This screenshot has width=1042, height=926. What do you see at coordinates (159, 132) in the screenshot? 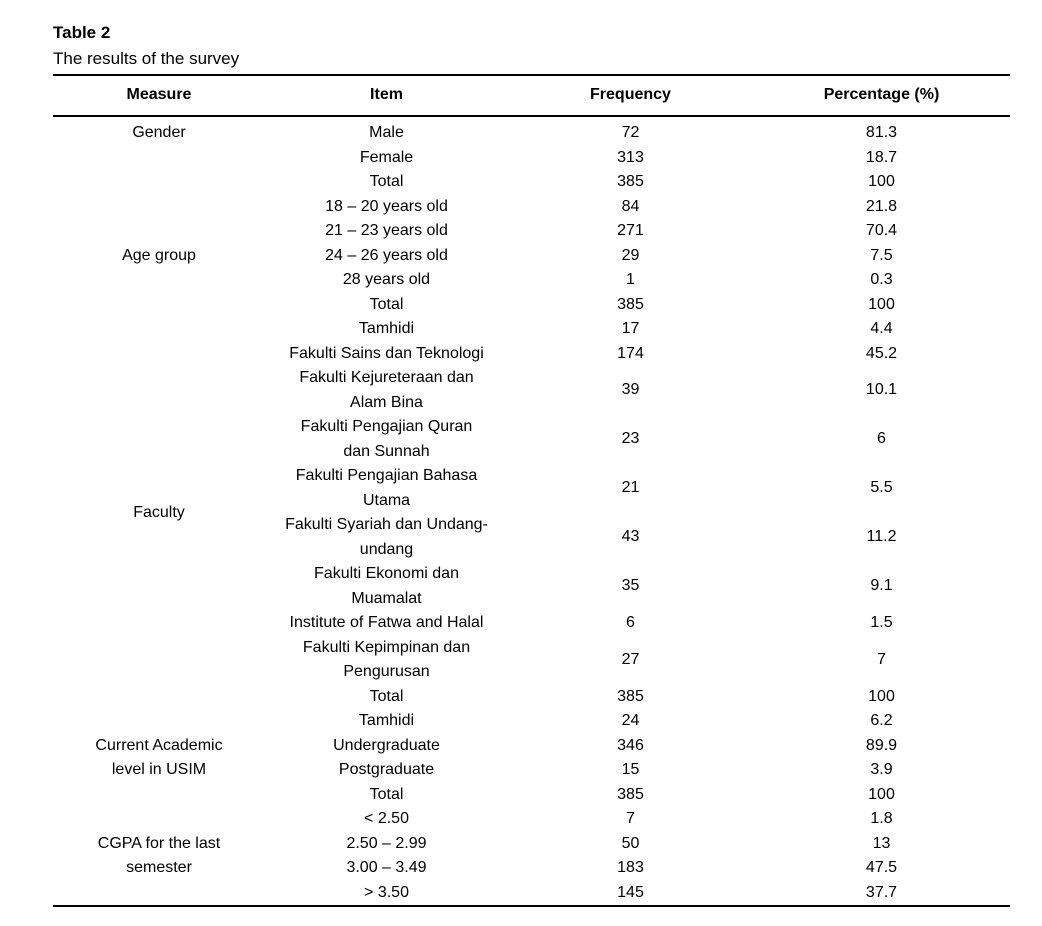
I see `measure-cell-gender: Gender` at bounding box center [159, 132].